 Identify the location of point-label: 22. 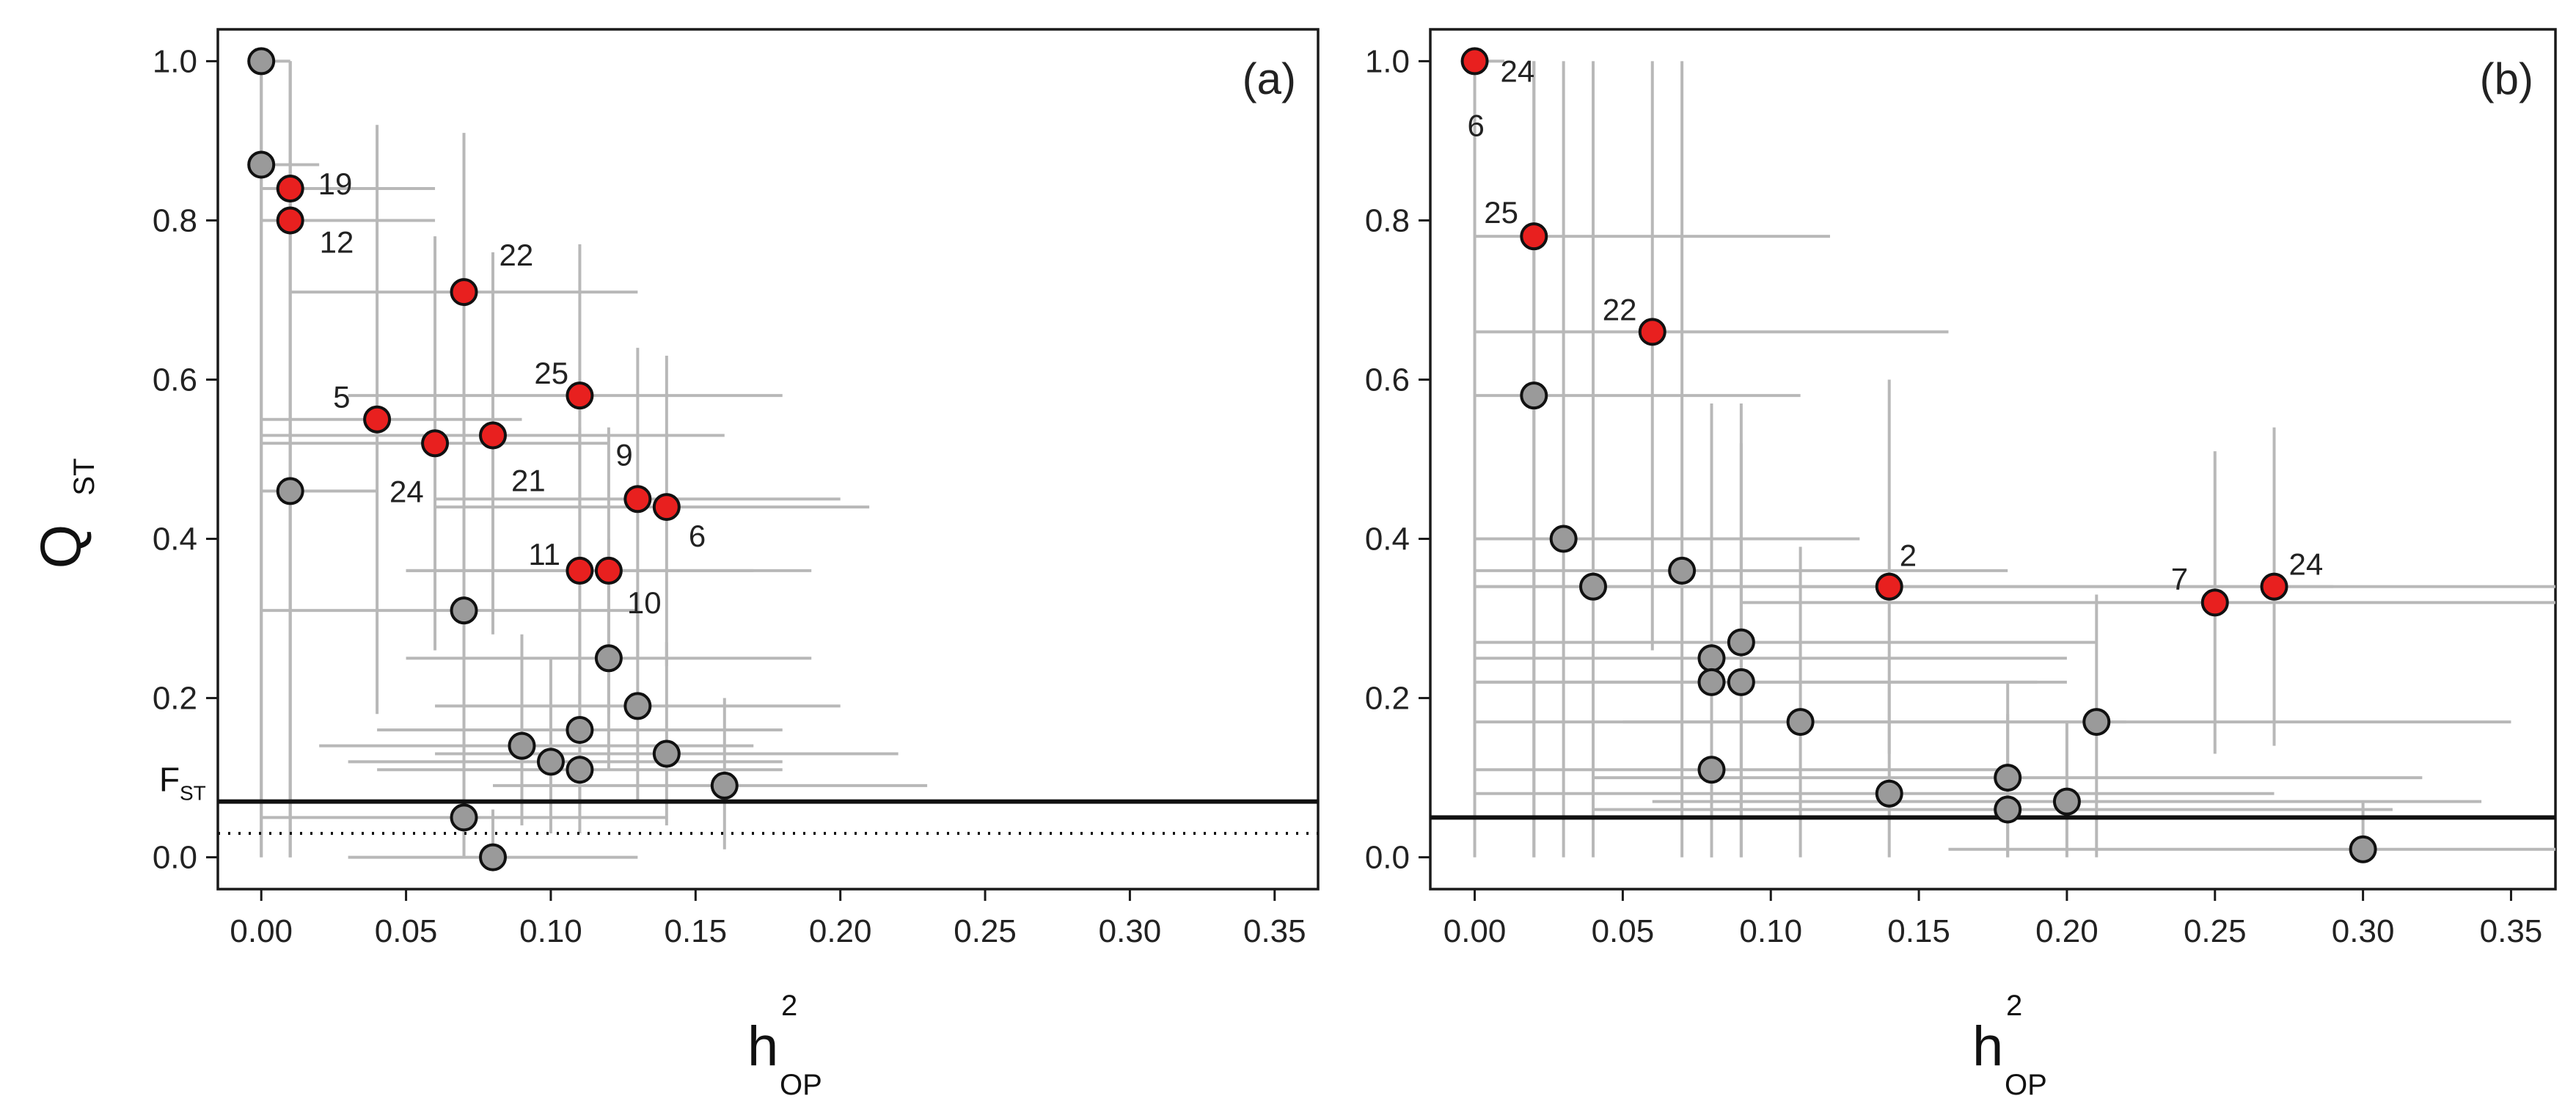
(517, 255).